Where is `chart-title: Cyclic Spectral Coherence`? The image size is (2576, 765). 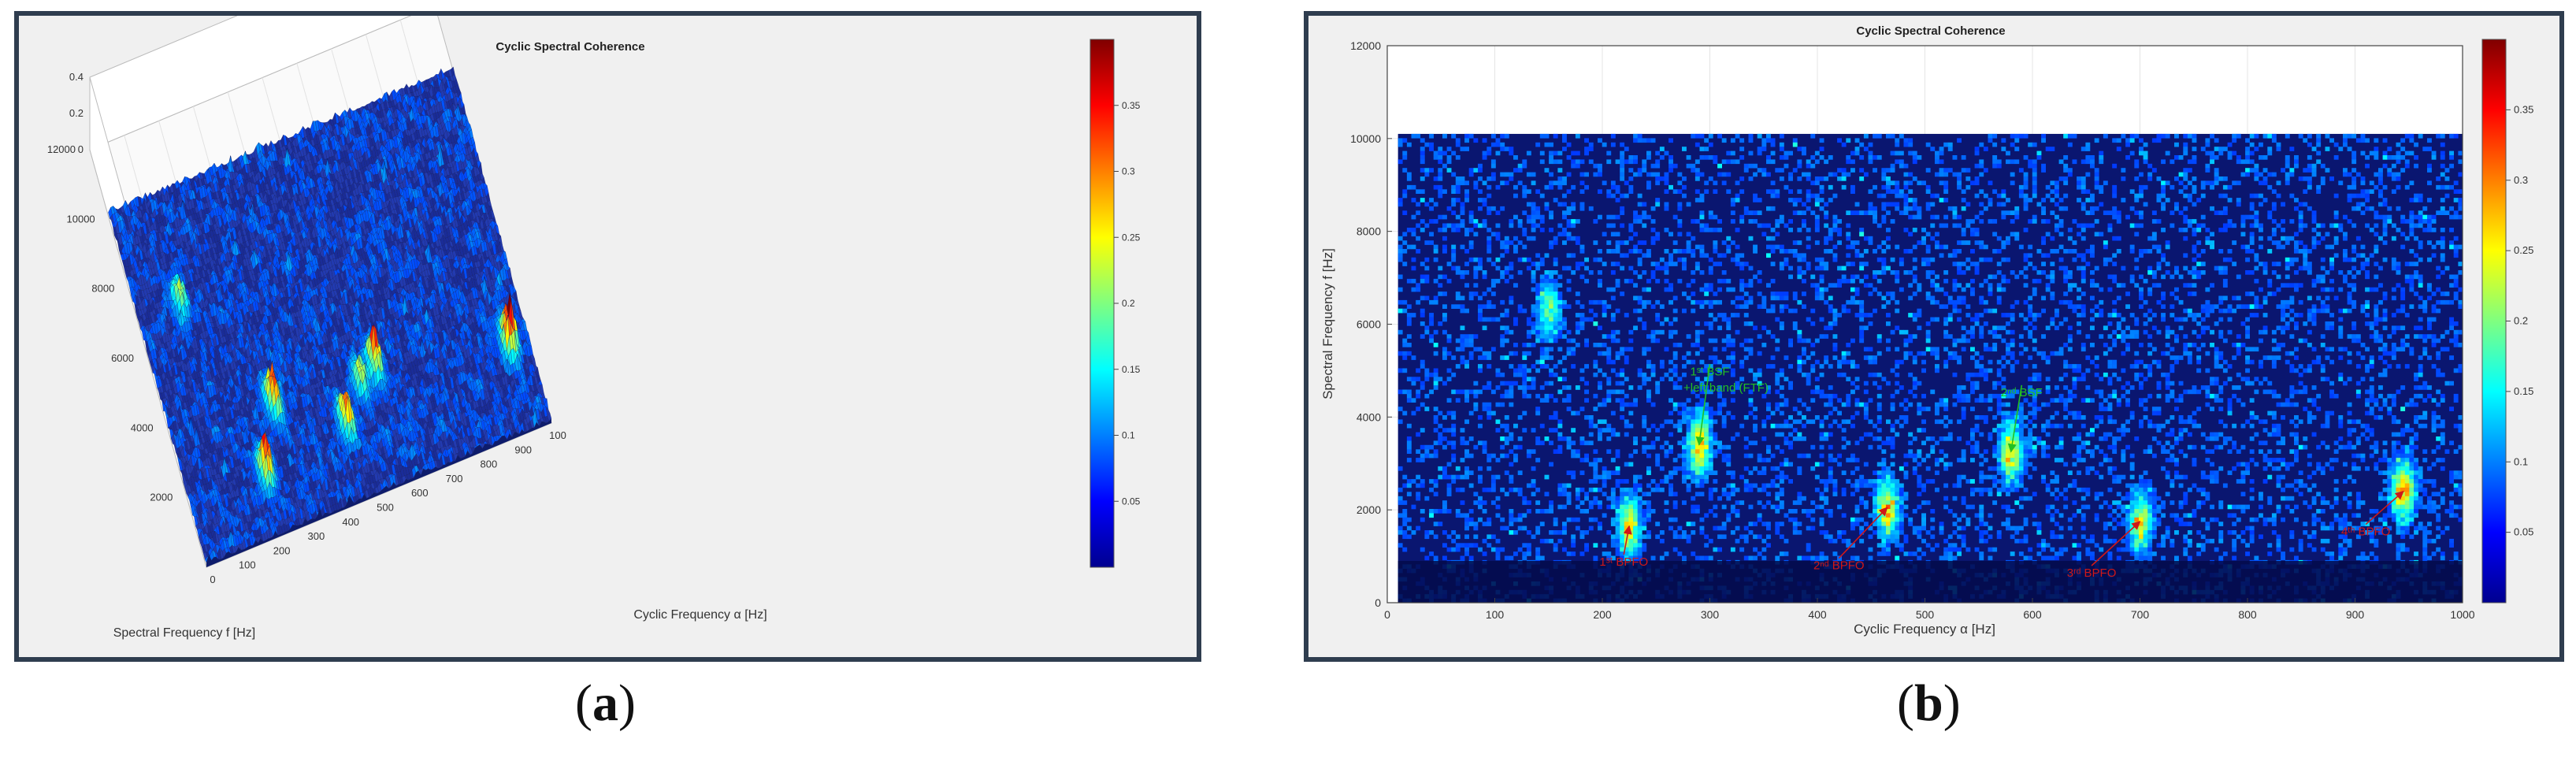 chart-title: Cyclic Spectral Coherence is located at coordinates (570, 47).